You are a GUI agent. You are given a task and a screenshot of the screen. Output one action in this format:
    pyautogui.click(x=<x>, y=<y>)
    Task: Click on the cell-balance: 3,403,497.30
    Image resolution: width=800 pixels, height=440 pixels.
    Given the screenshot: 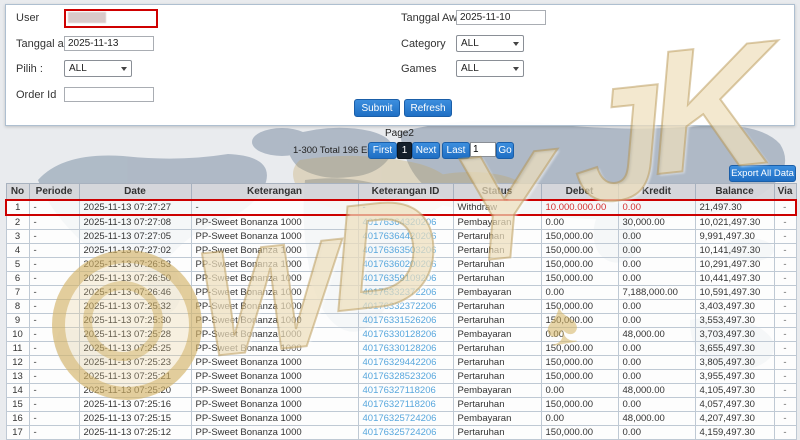 What is the action you would take?
    pyautogui.click(x=734, y=306)
    